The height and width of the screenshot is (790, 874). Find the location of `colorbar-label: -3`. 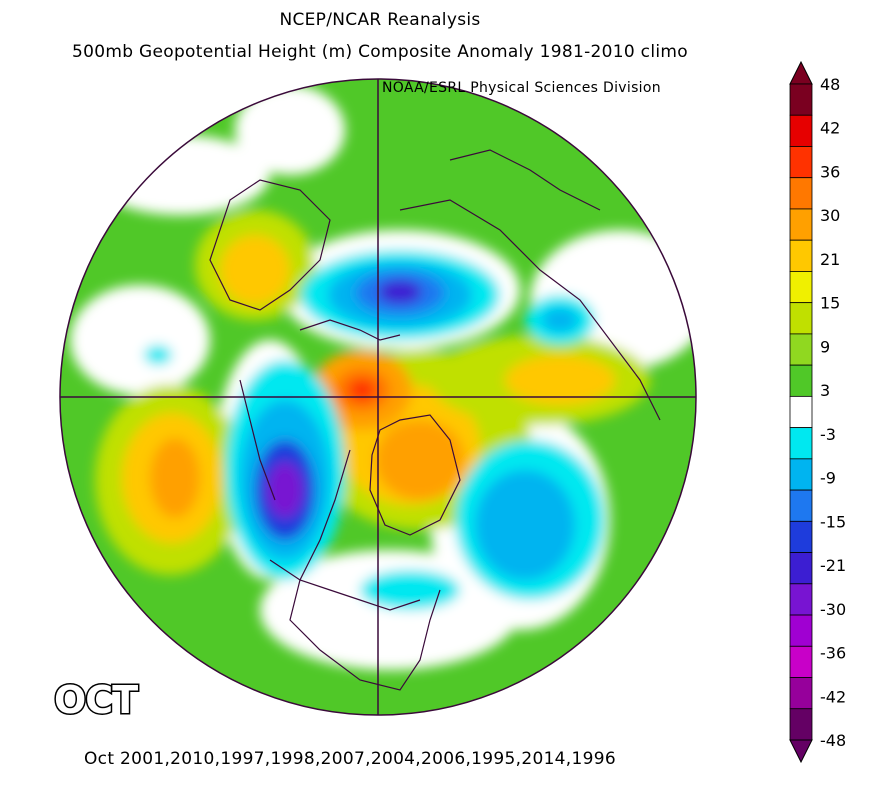

colorbar-label: -3 is located at coordinates (828, 434).